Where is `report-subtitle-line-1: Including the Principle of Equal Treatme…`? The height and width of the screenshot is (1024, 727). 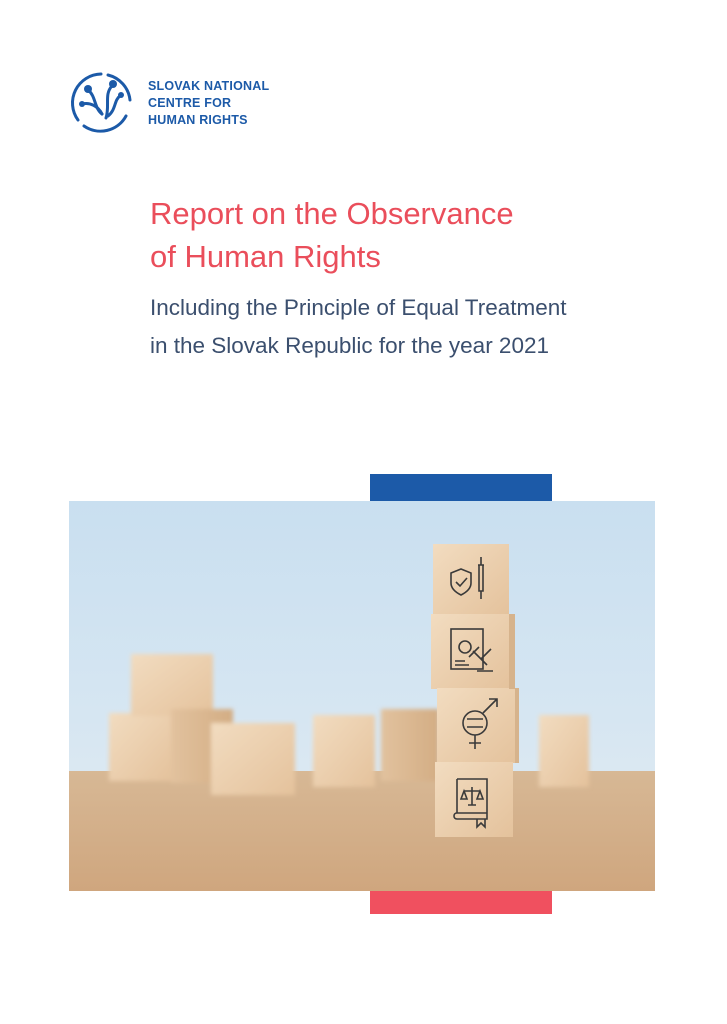 report-subtitle-line-1: Including the Principle of Equal Treatme… is located at coordinates (358, 307).